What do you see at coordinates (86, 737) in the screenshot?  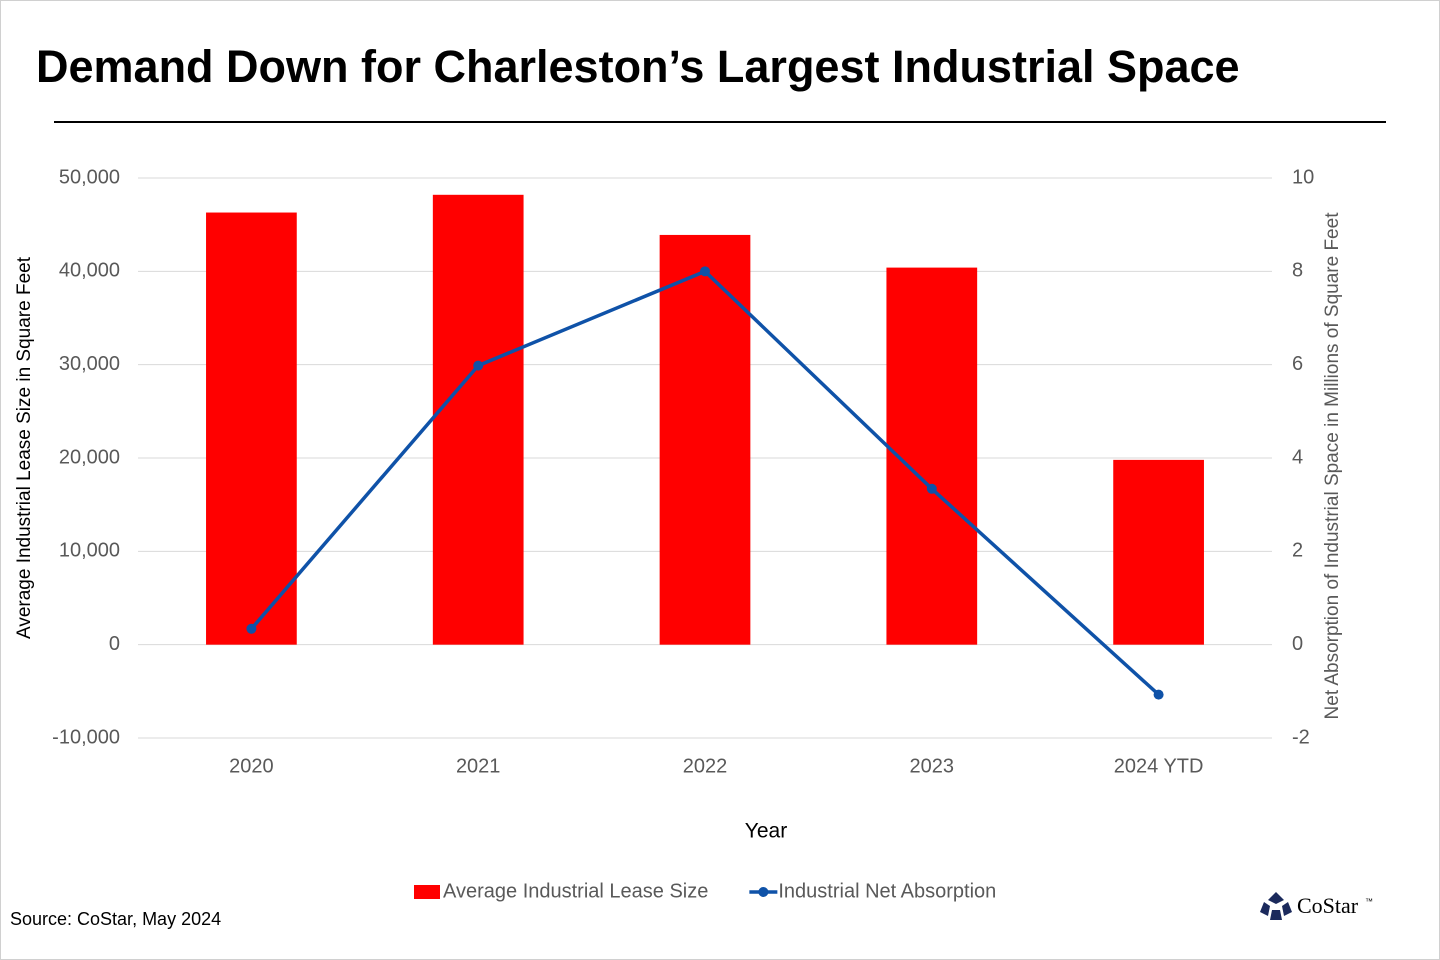 I see `y-tick-label: -10,000` at bounding box center [86, 737].